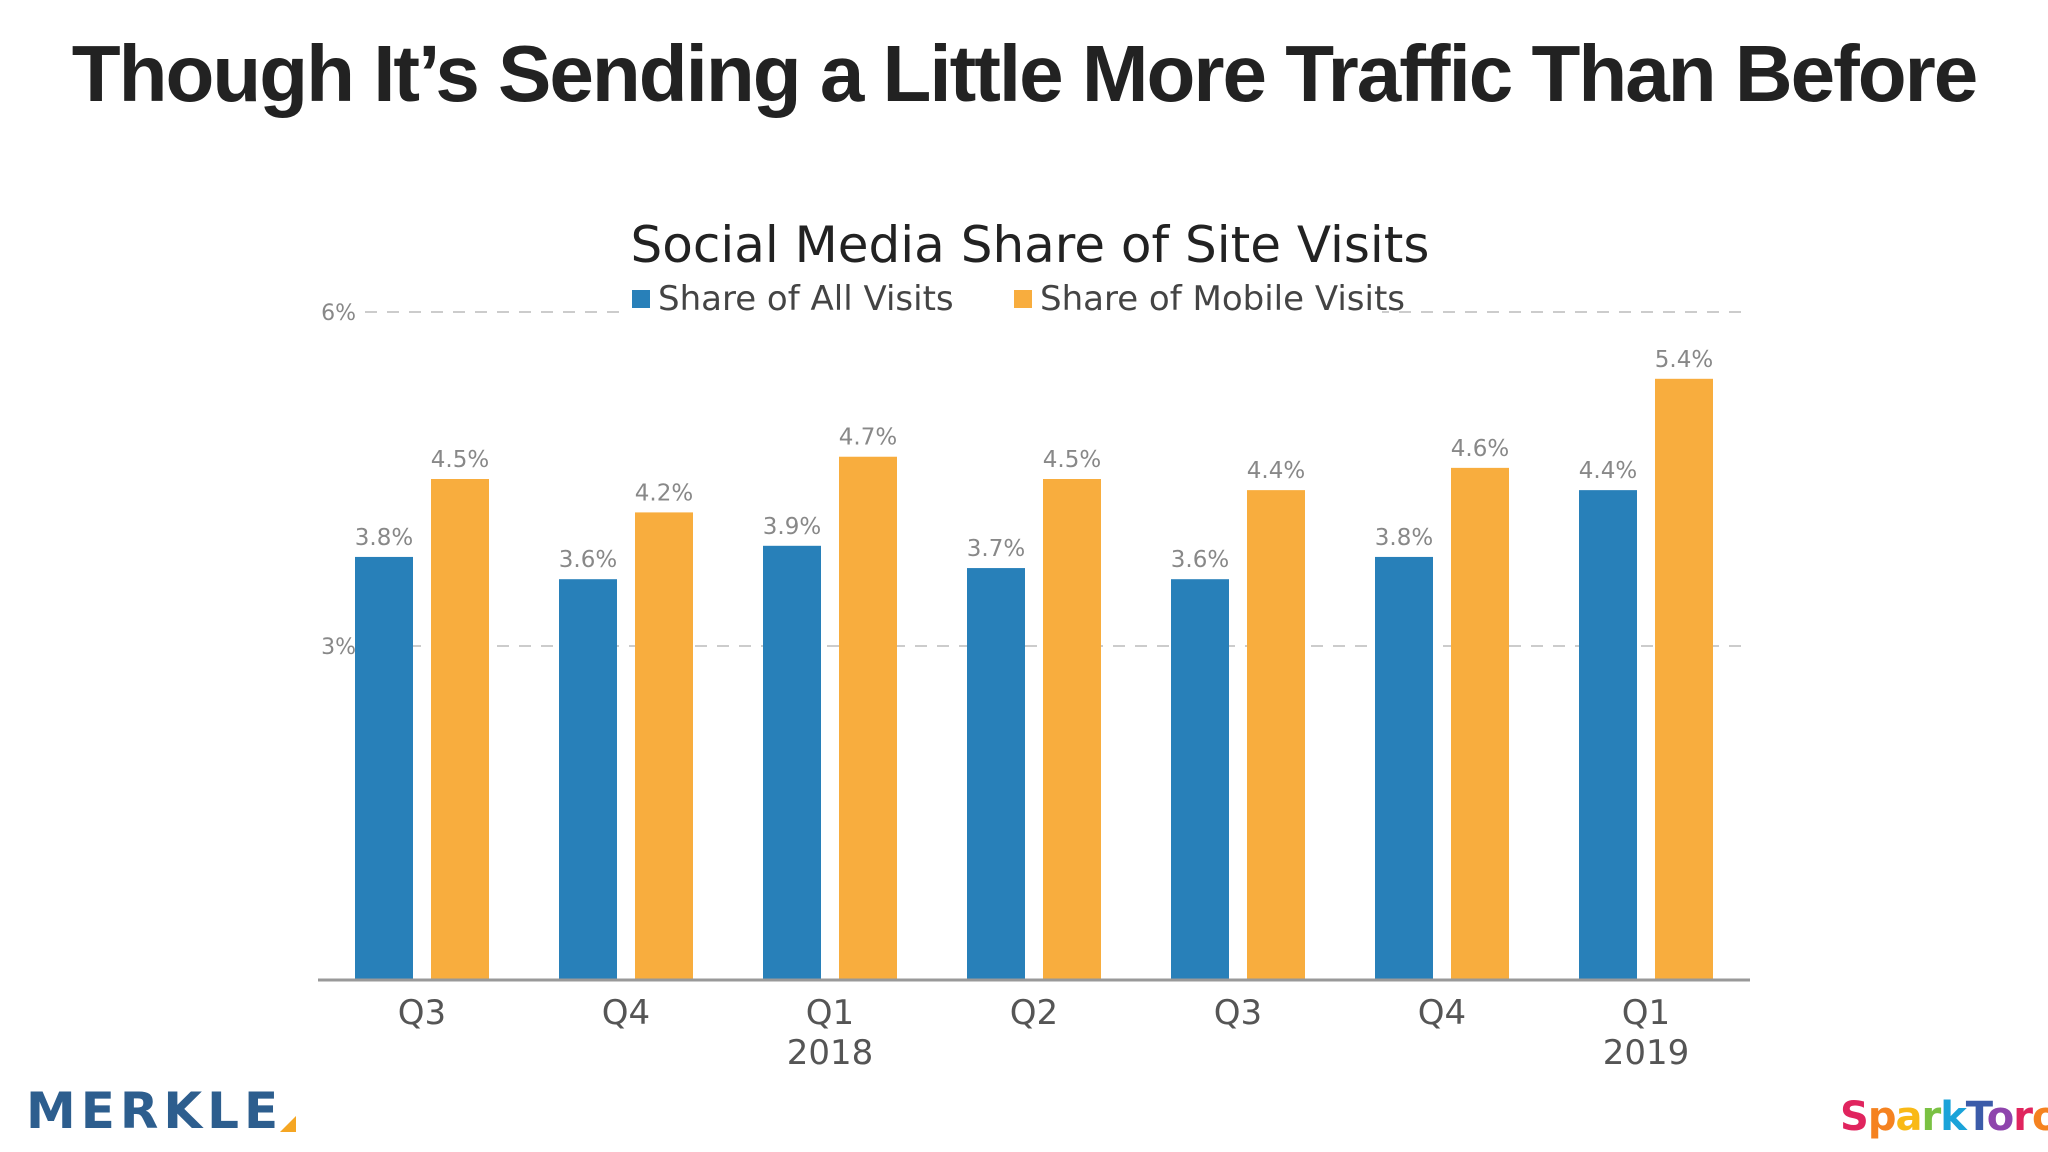 The height and width of the screenshot is (1152, 2048). I want to click on x-tick-label: Q2, so click(1034, 1013).